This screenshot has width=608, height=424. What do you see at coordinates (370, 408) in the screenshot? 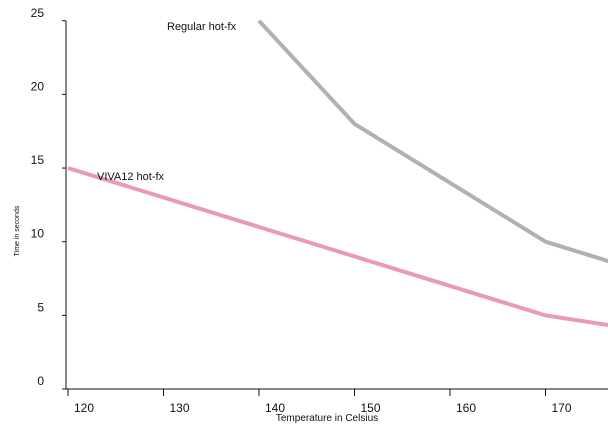
I see `x-tick-label: 150` at bounding box center [370, 408].